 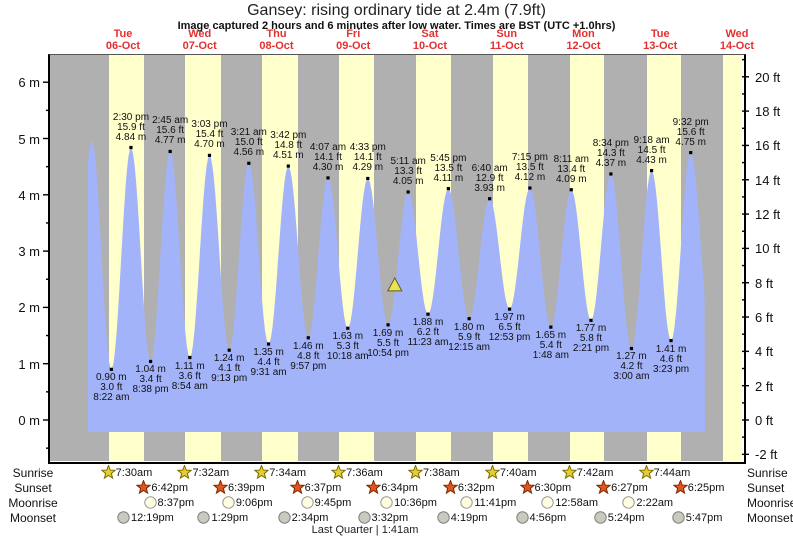 What do you see at coordinates (651, 140) in the screenshot?
I see `tide-label-line: 9:18 am` at bounding box center [651, 140].